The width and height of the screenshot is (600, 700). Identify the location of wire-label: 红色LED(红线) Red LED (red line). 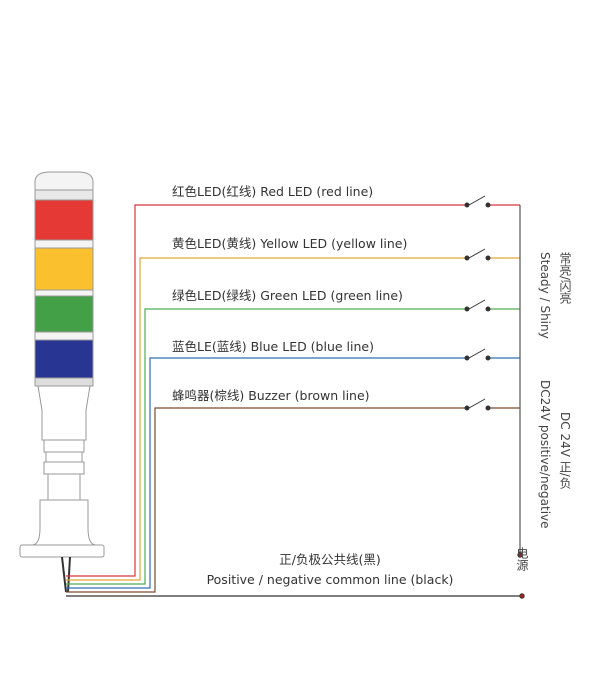
(272, 191).